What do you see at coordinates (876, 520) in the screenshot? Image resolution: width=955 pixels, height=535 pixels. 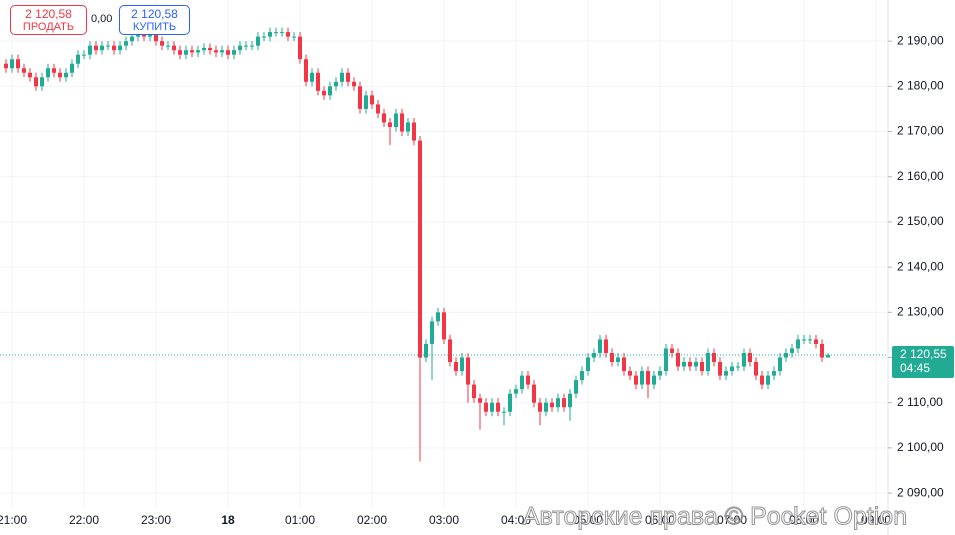 I see `x-tick-label: 09:00` at bounding box center [876, 520].